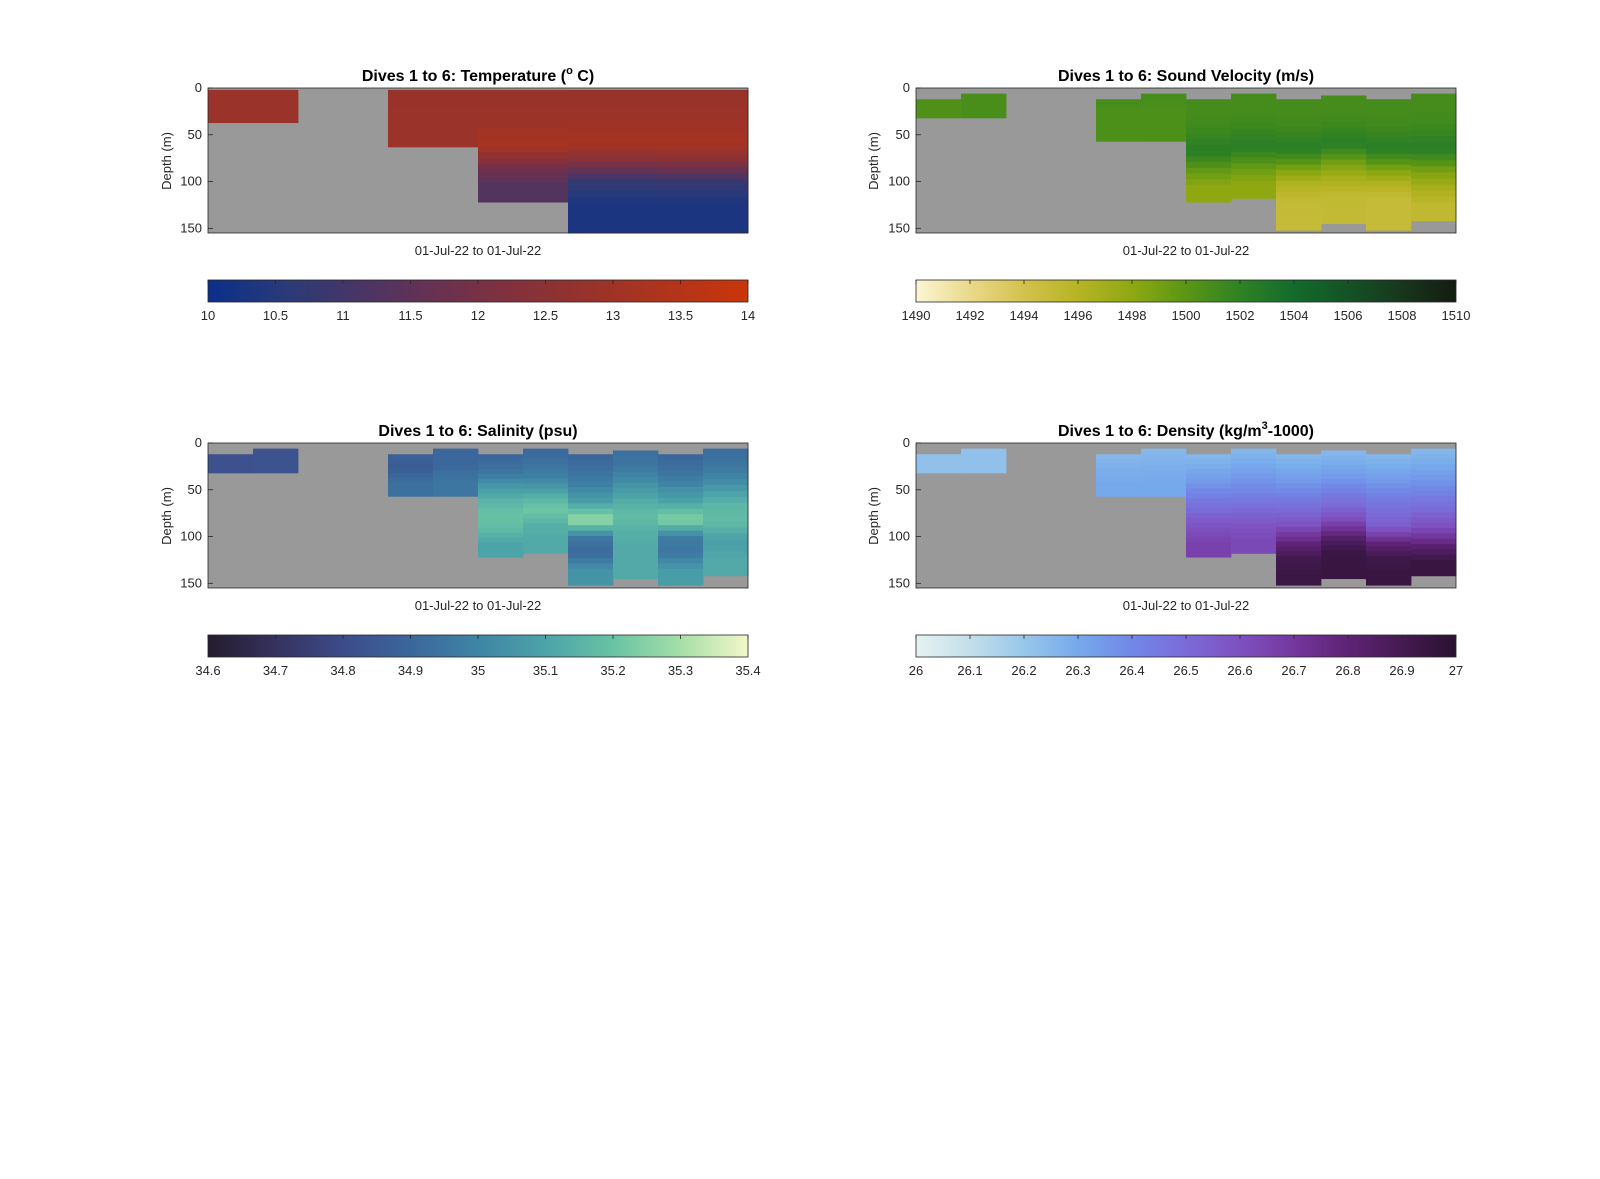 The width and height of the screenshot is (1600, 1179). Describe the element at coordinates (984, 469) in the screenshot. I see `density-profile-2-cell` at that location.